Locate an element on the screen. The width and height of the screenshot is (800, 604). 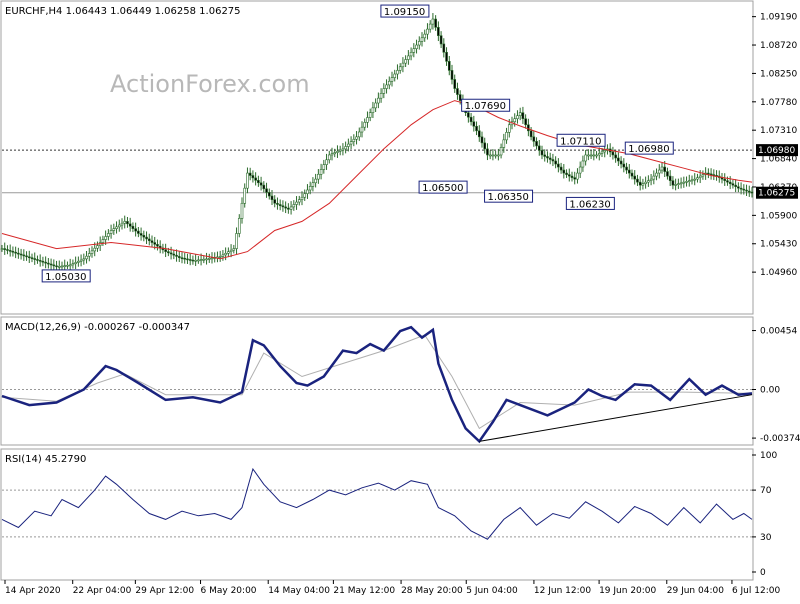
x-tick-label: 28 May 20:00 is located at coordinates (432, 591).